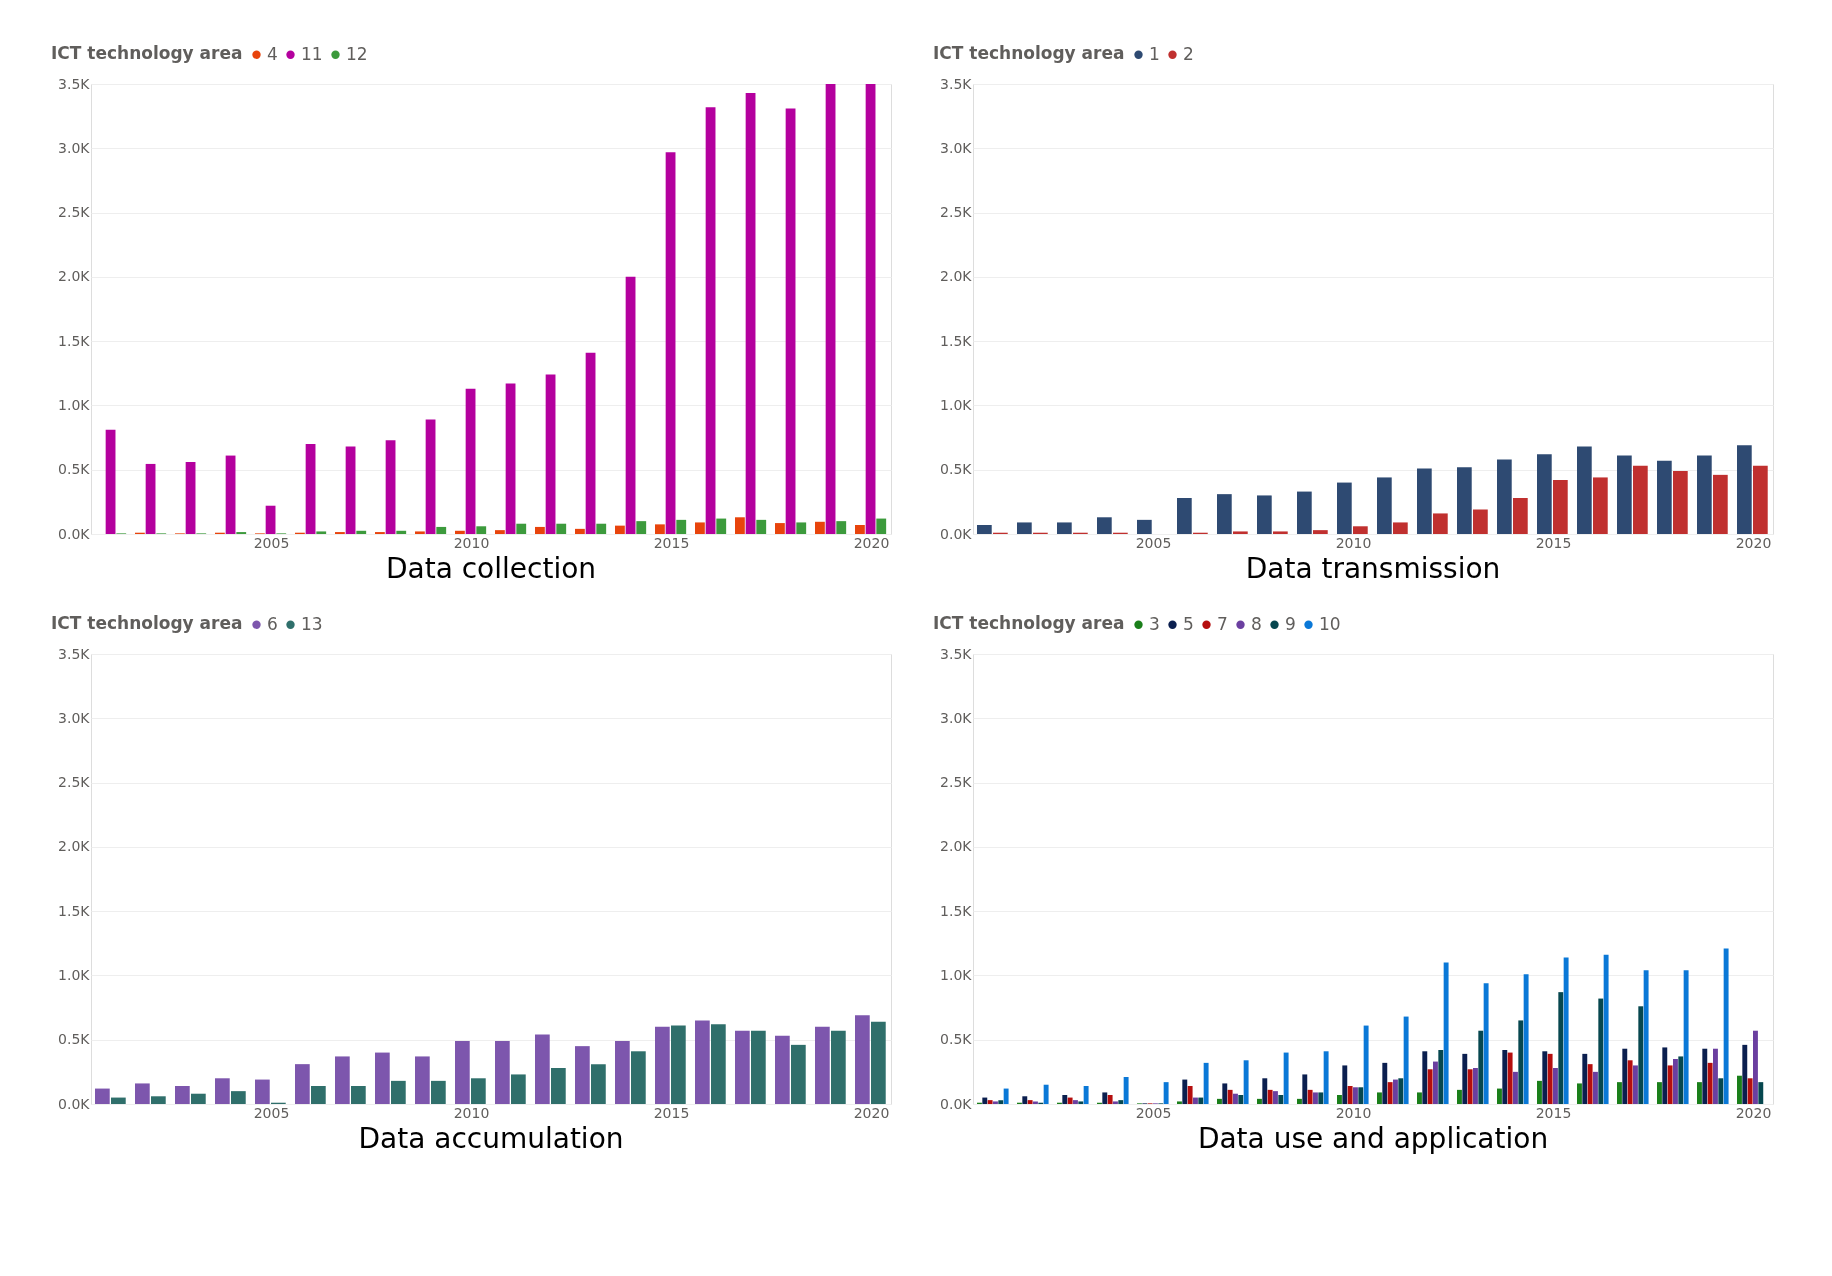 This screenshot has width=1832, height=1276. Describe the element at coordinates (1330, 623) in the screenshot. I see `legend-label: 10` at that location.